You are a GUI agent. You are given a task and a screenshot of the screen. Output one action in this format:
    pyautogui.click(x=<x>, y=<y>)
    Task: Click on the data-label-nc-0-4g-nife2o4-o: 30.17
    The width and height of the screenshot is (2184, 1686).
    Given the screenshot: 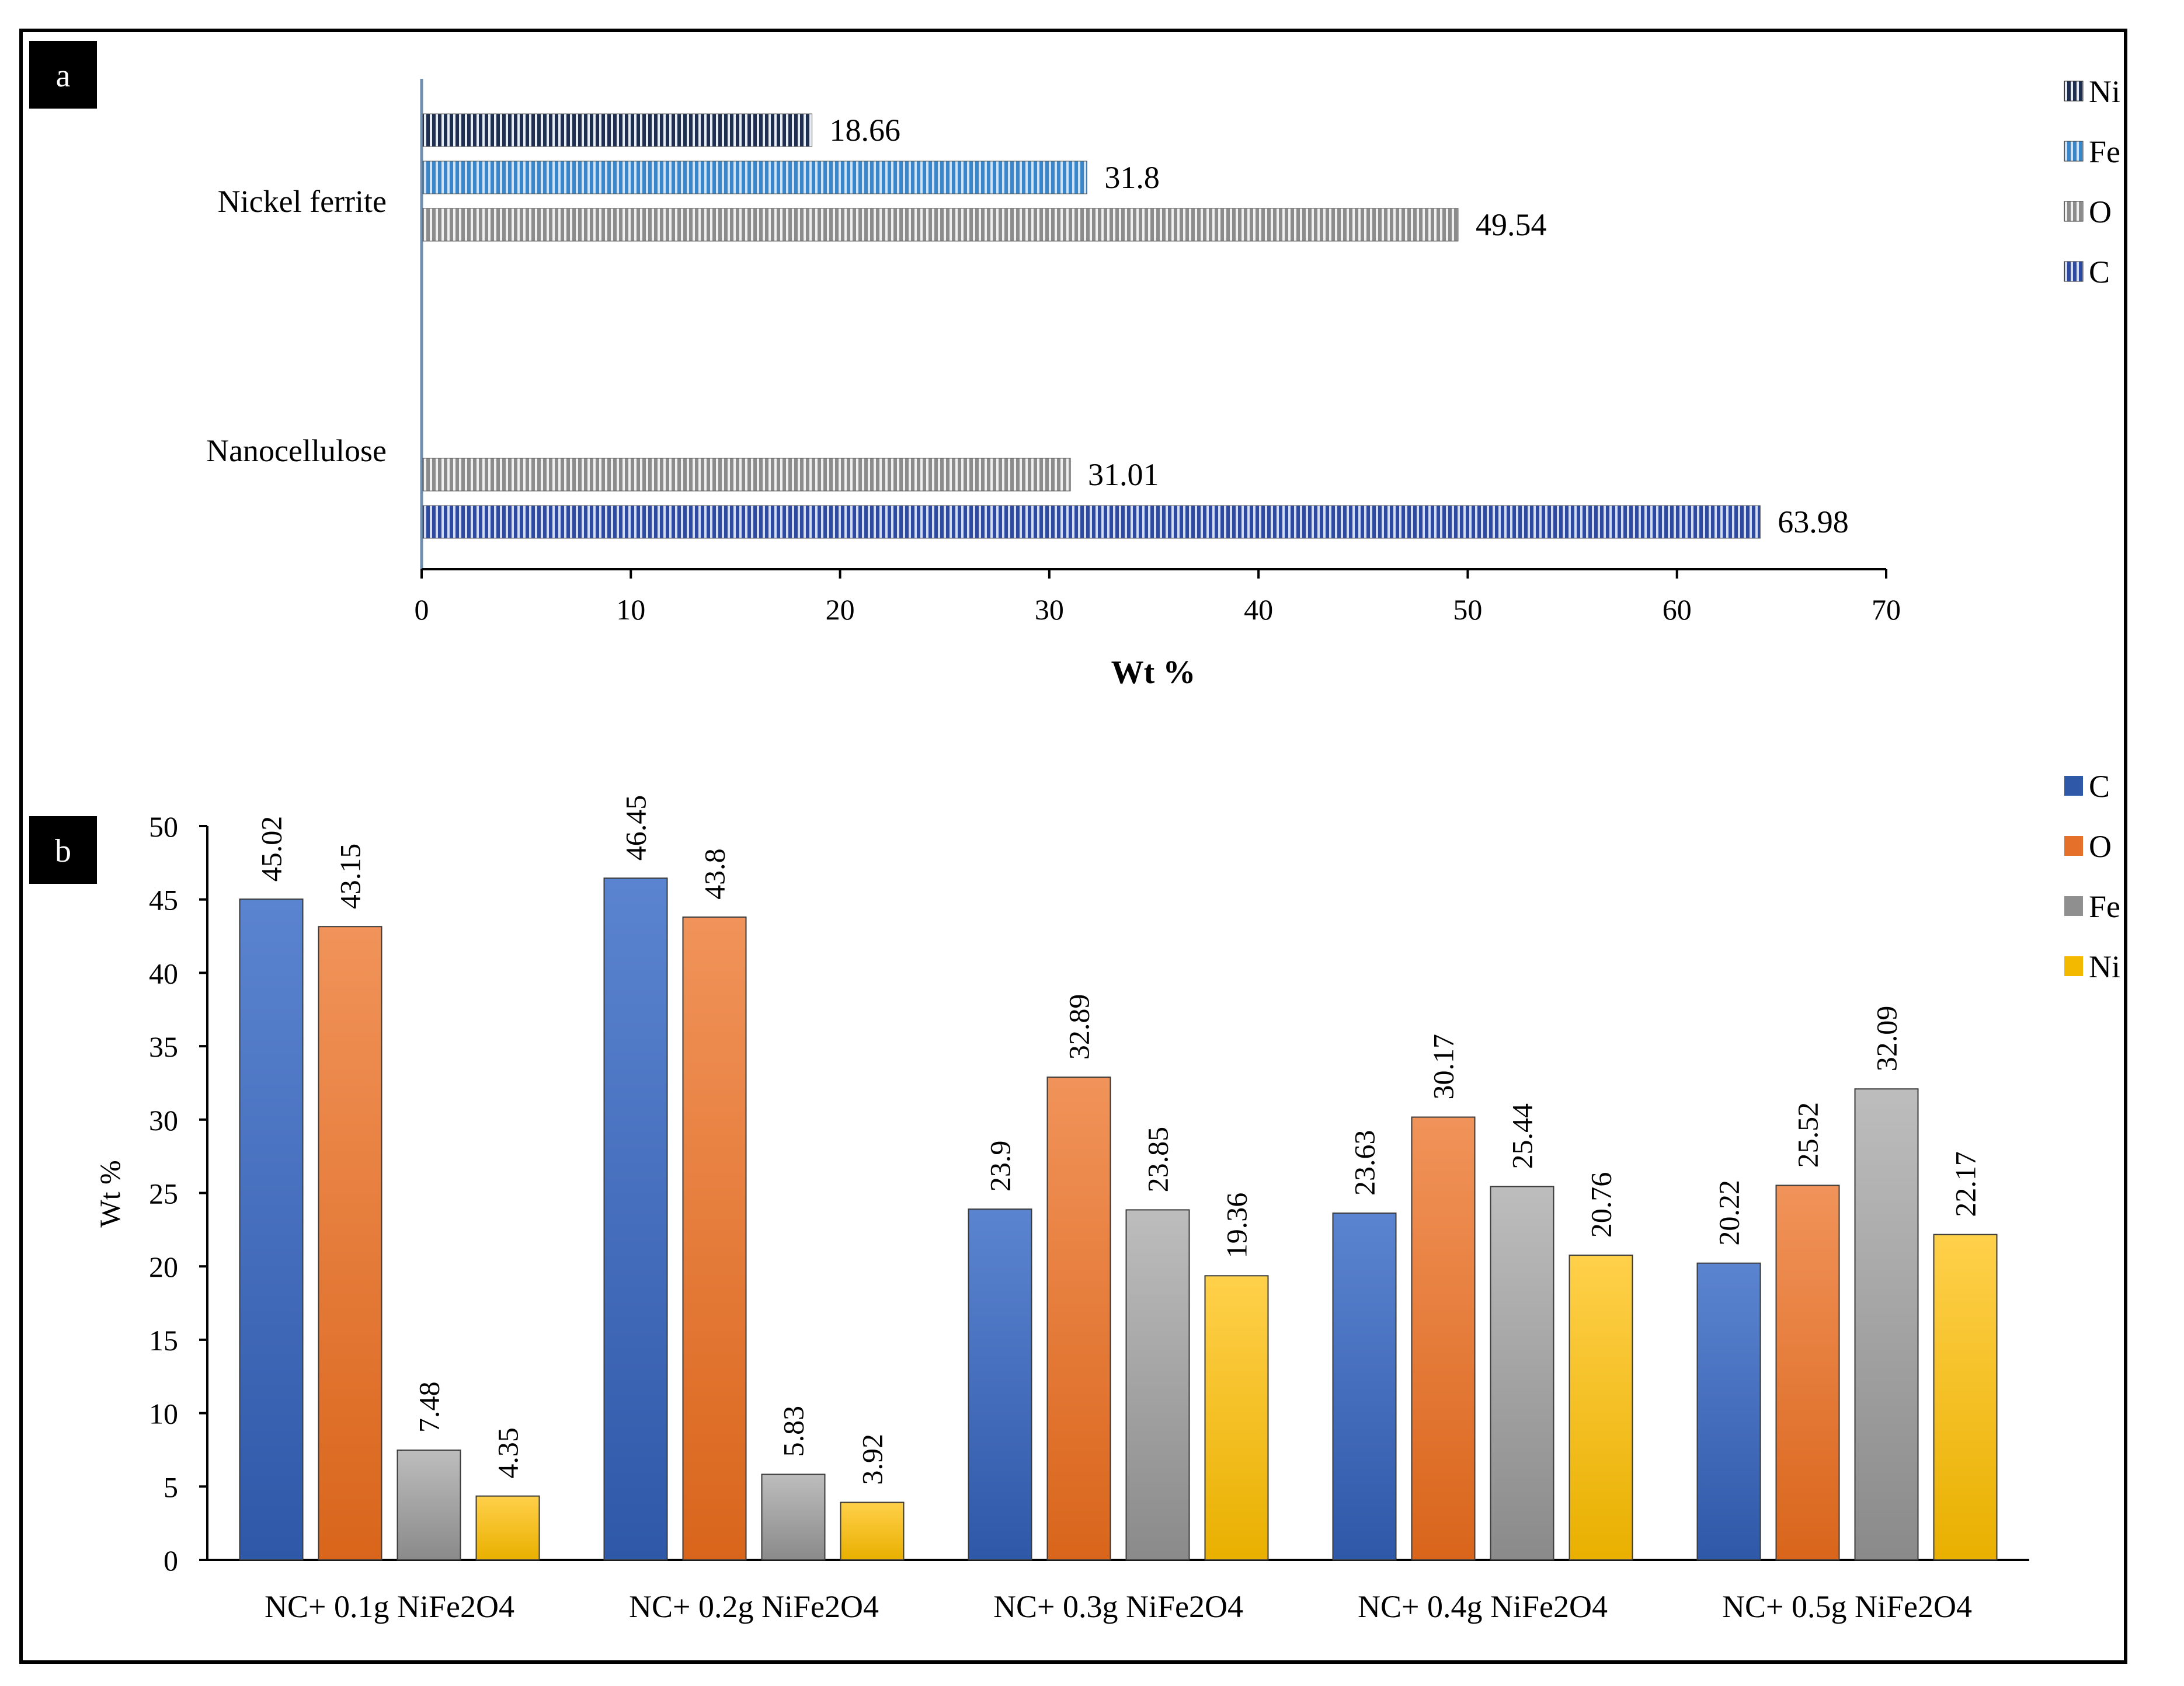 What is the action you would take?
    pyautogui.click(x=1443, y=1067)
    